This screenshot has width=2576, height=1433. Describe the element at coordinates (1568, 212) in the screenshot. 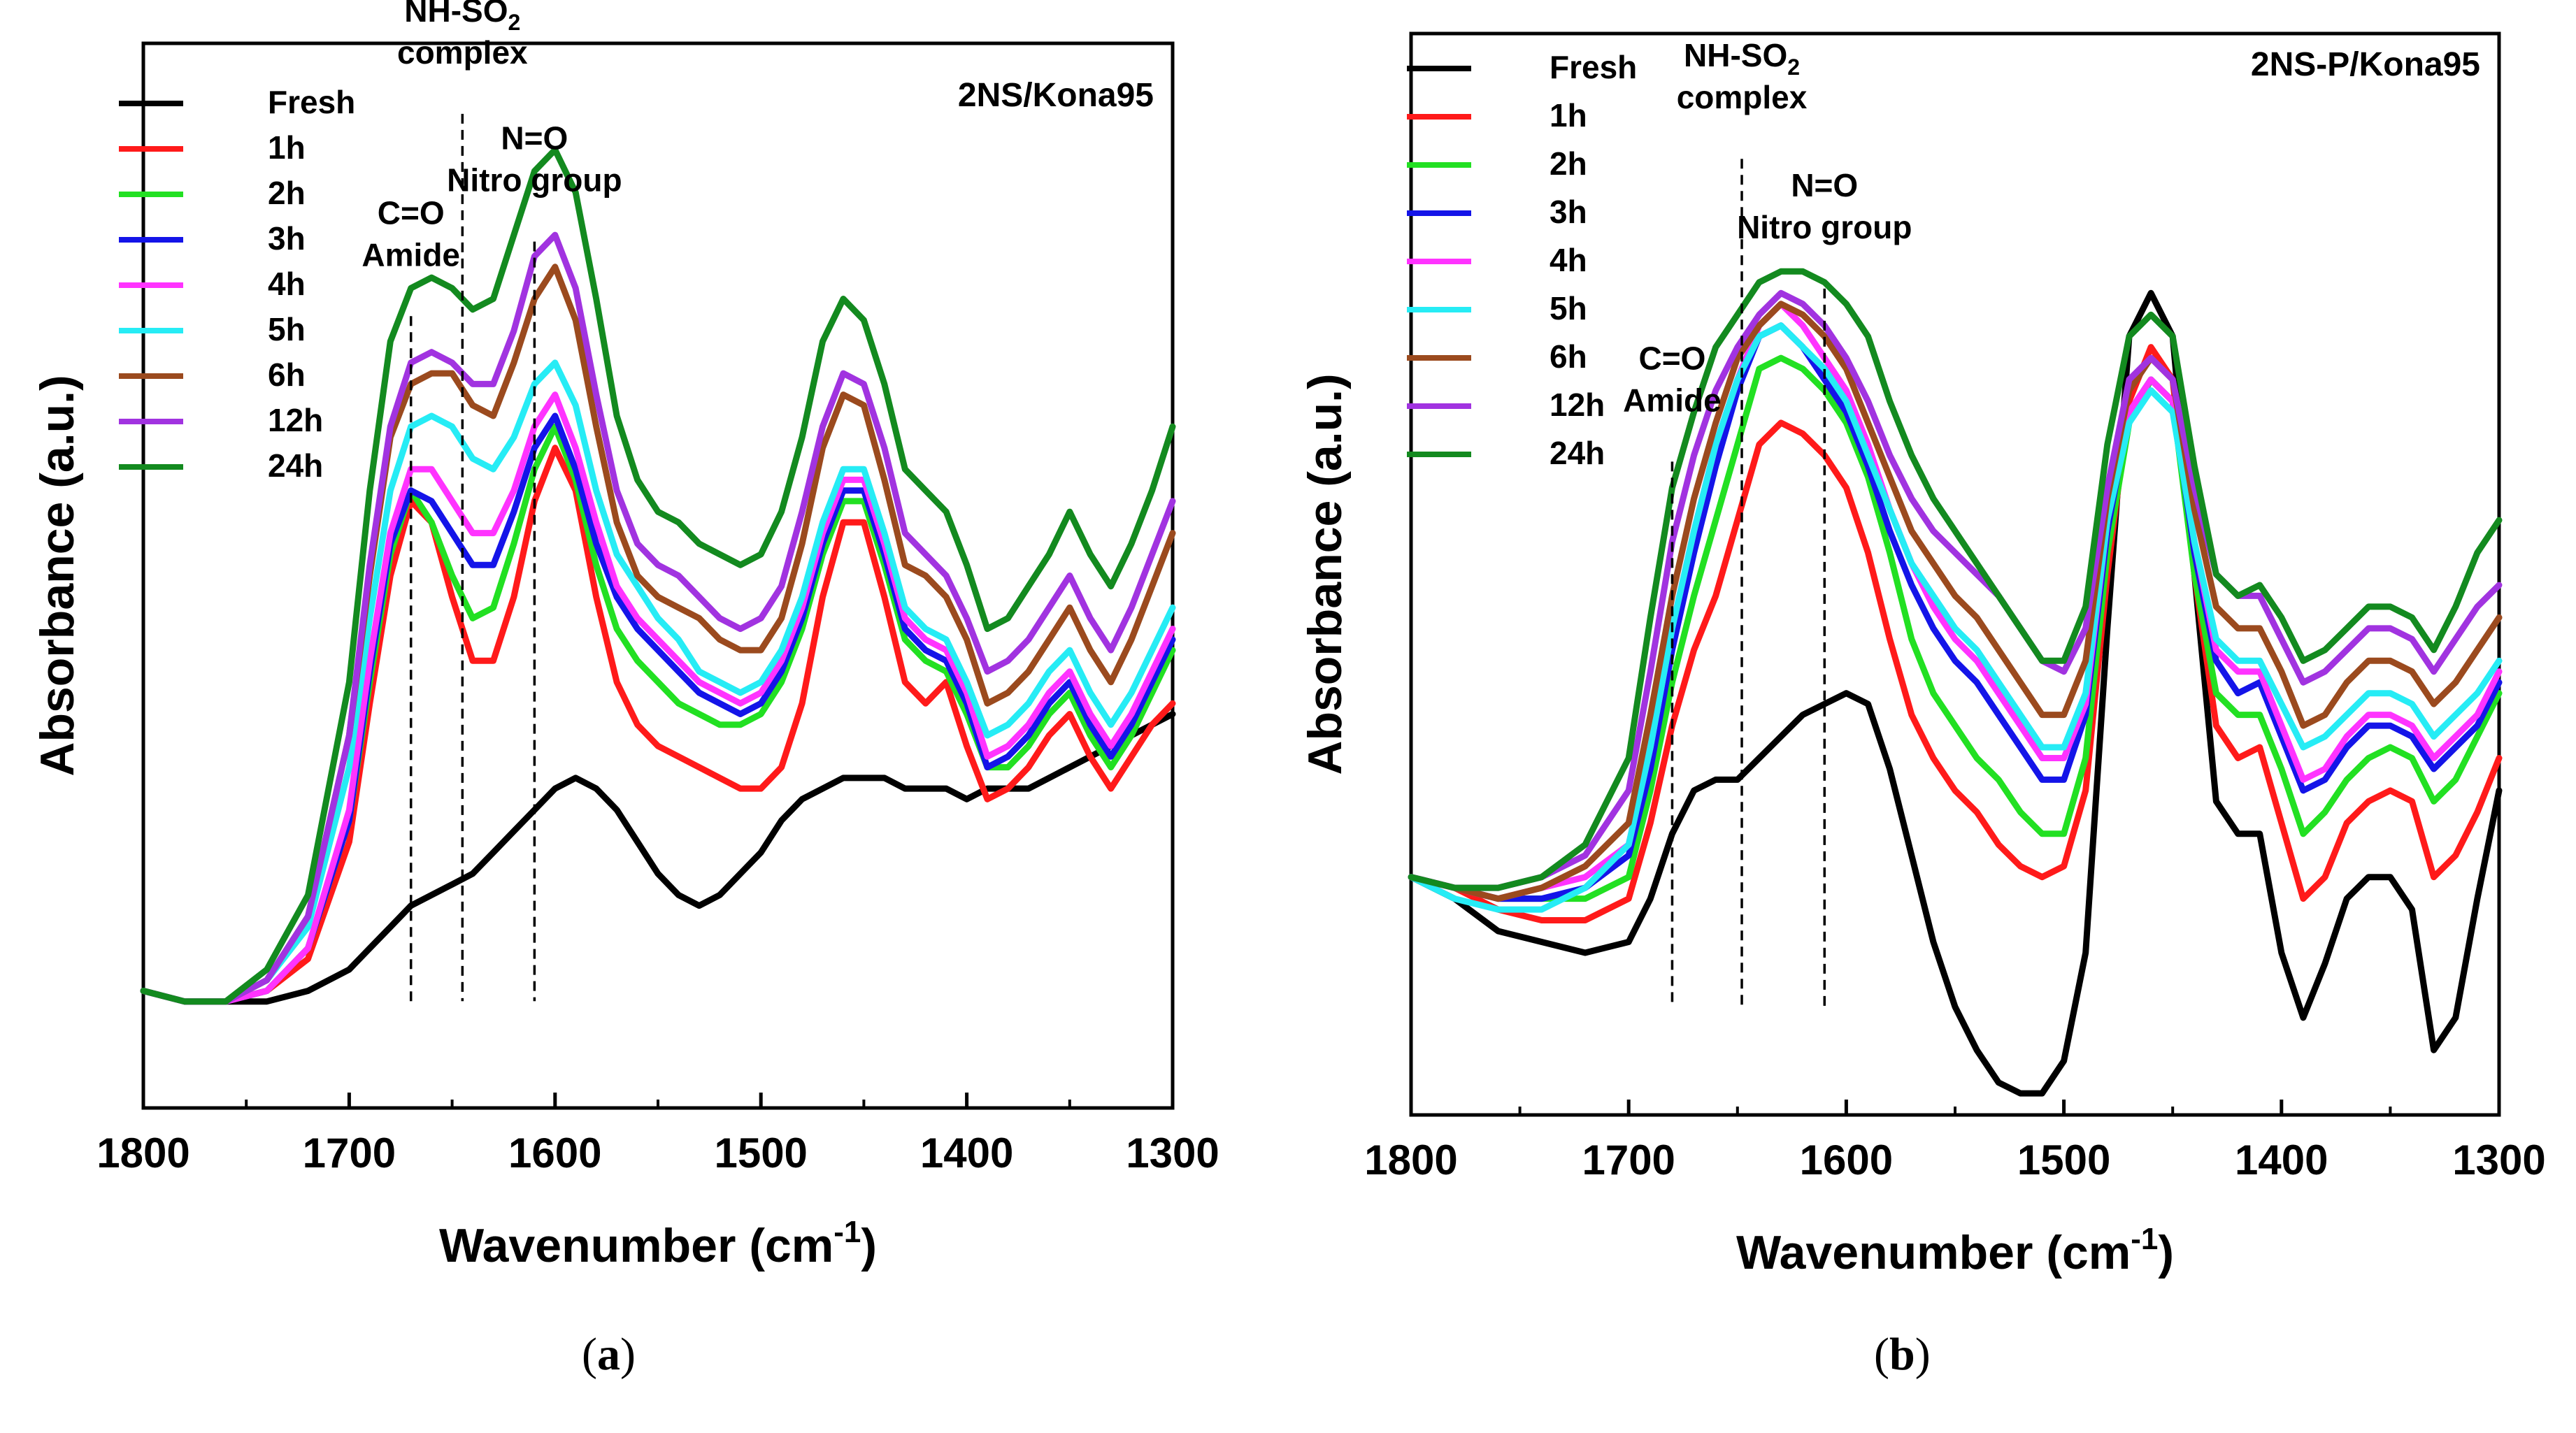

I see `pb-legend-label-3h: 3h` at that location.